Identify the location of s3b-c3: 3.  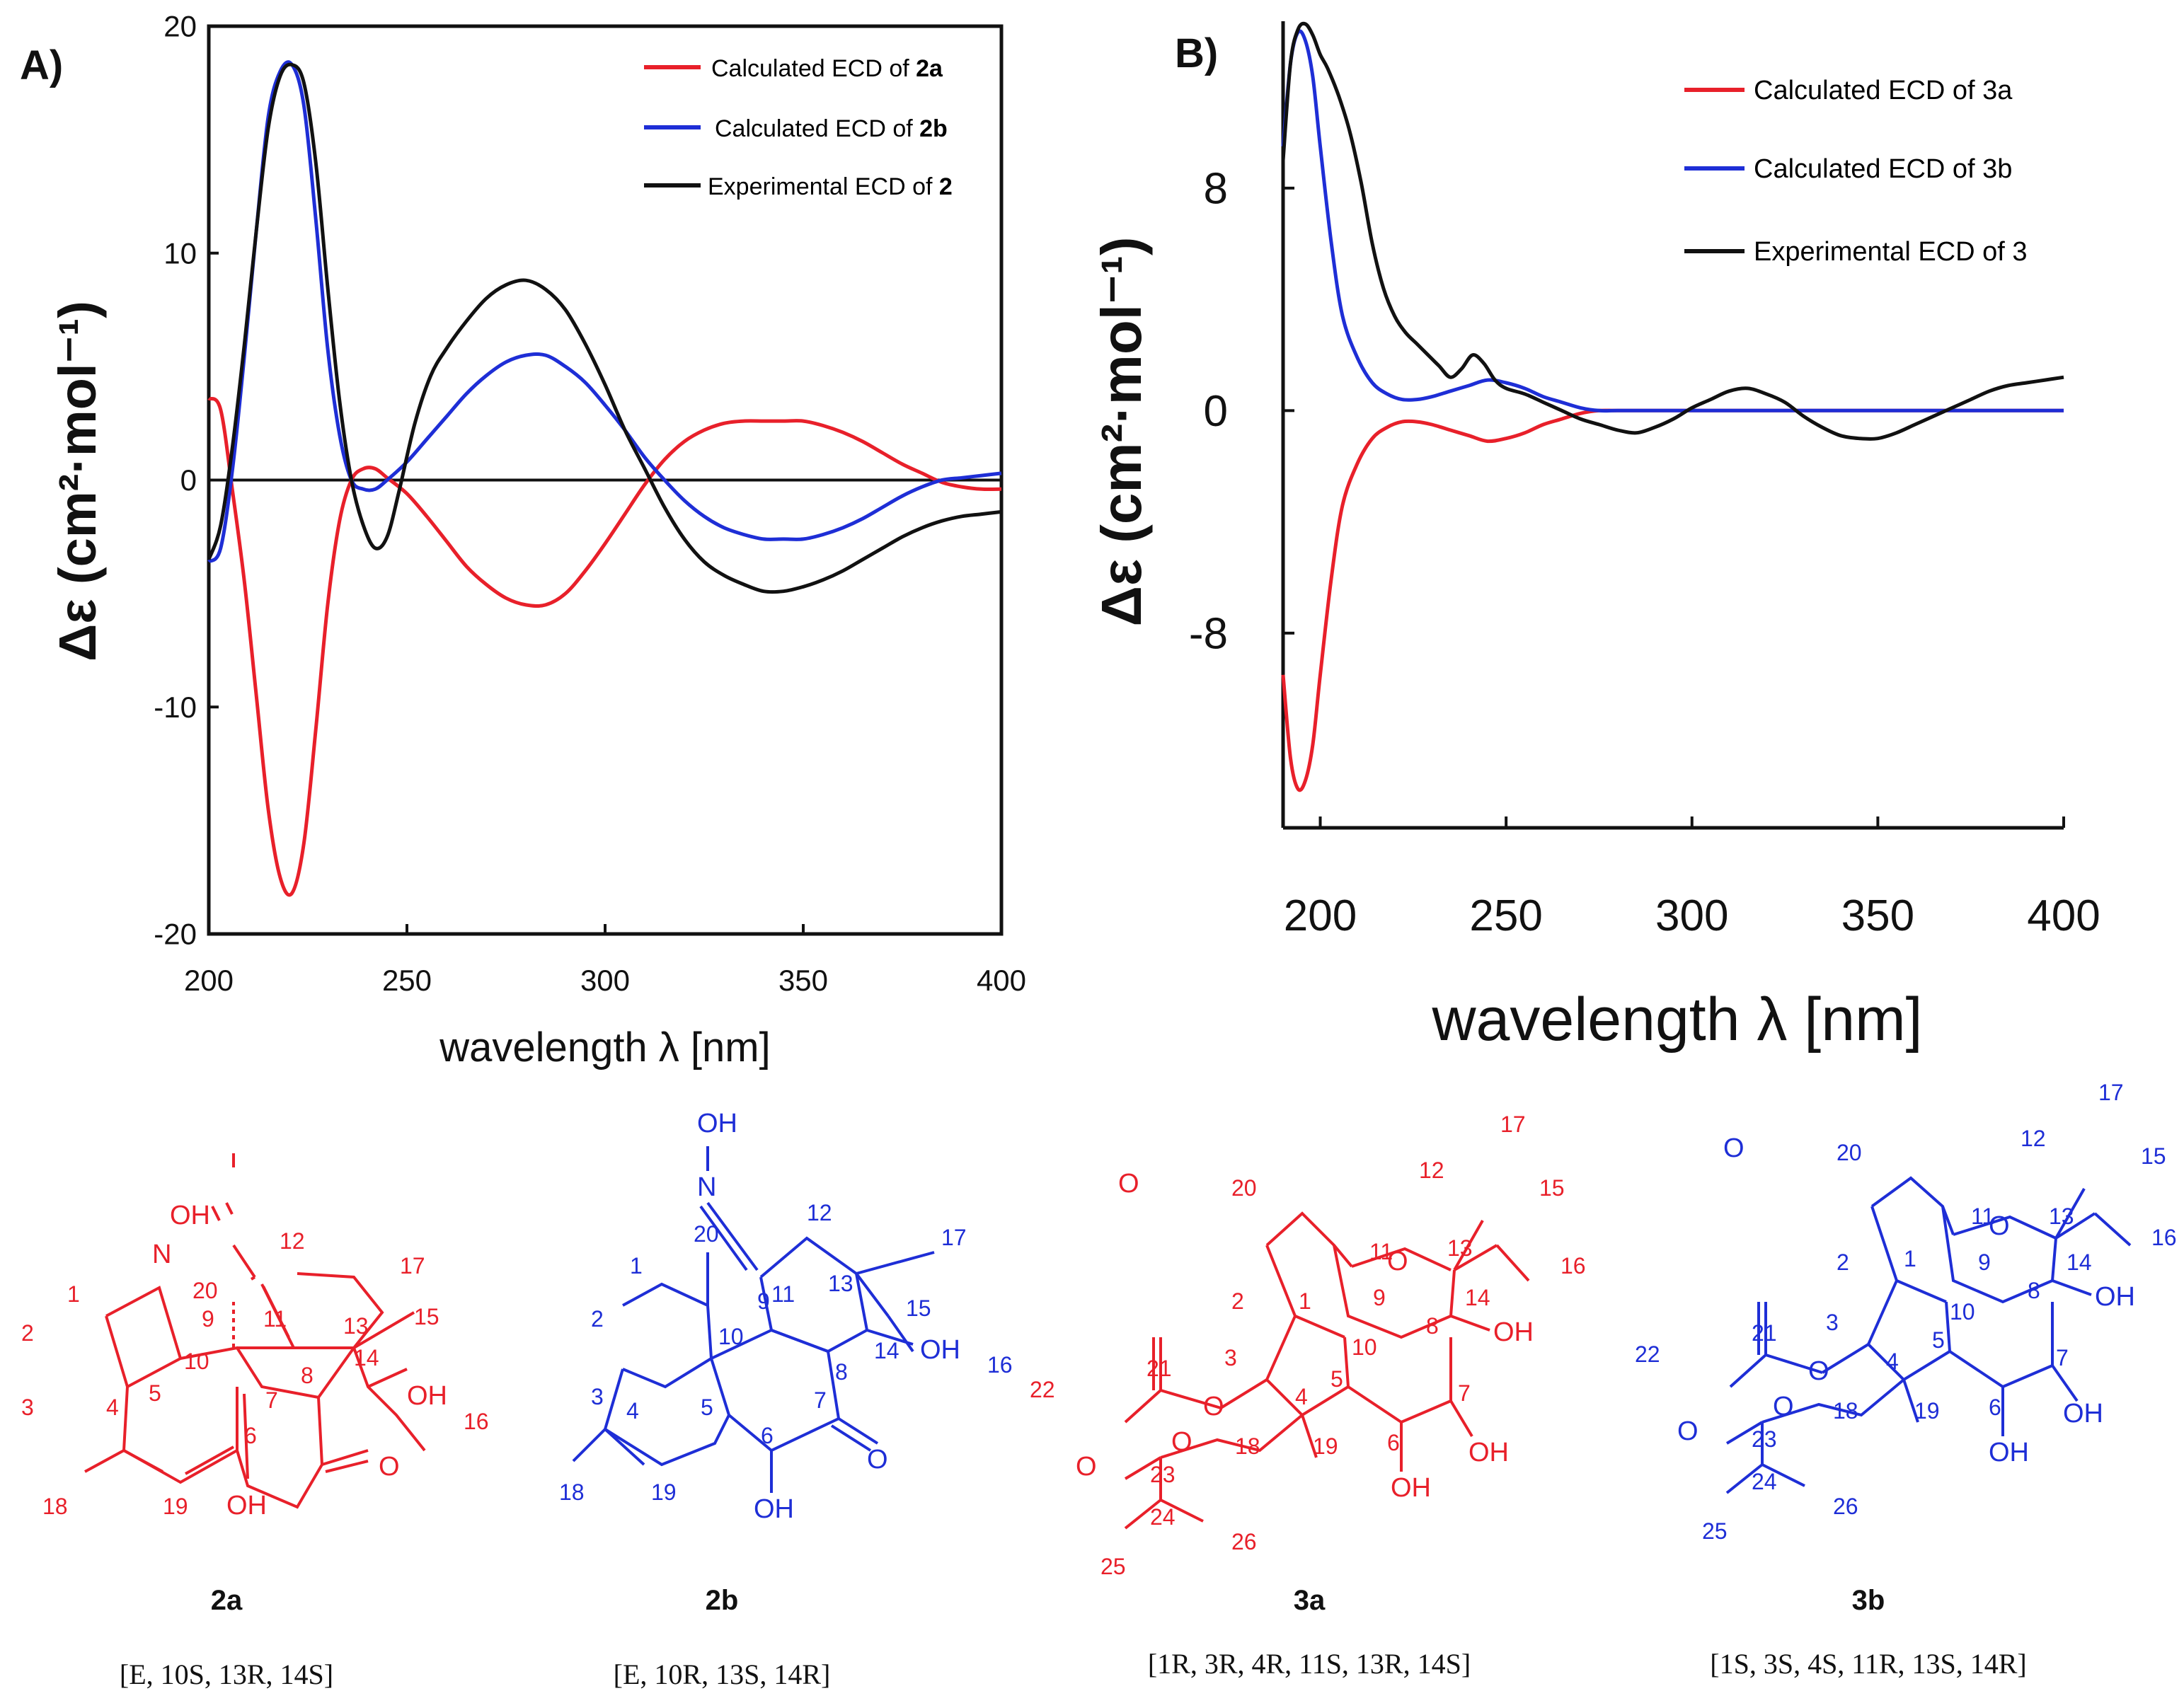
(1832, 1322).